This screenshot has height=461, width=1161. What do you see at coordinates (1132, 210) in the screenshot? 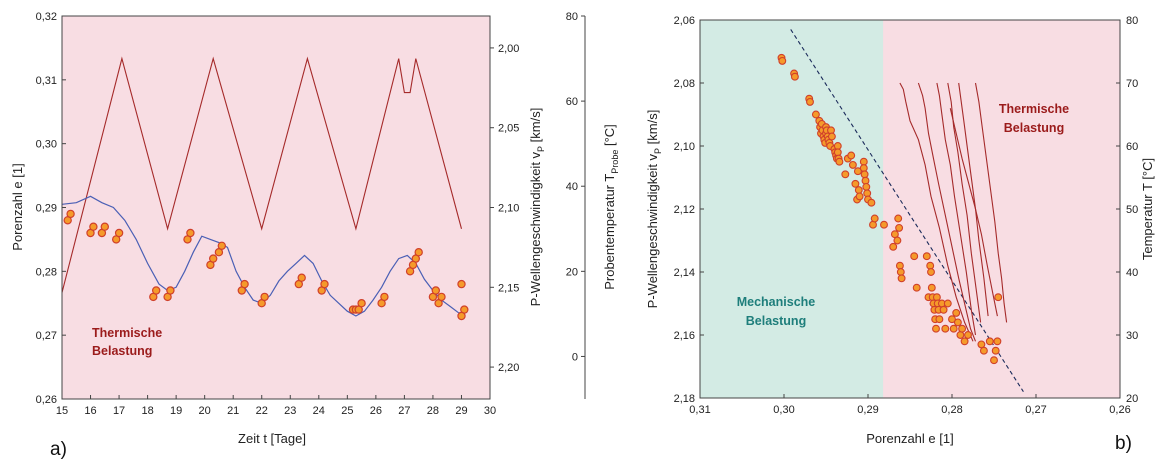
I see `y-right-tick-label: 50` at bounding box center [1132, 210].